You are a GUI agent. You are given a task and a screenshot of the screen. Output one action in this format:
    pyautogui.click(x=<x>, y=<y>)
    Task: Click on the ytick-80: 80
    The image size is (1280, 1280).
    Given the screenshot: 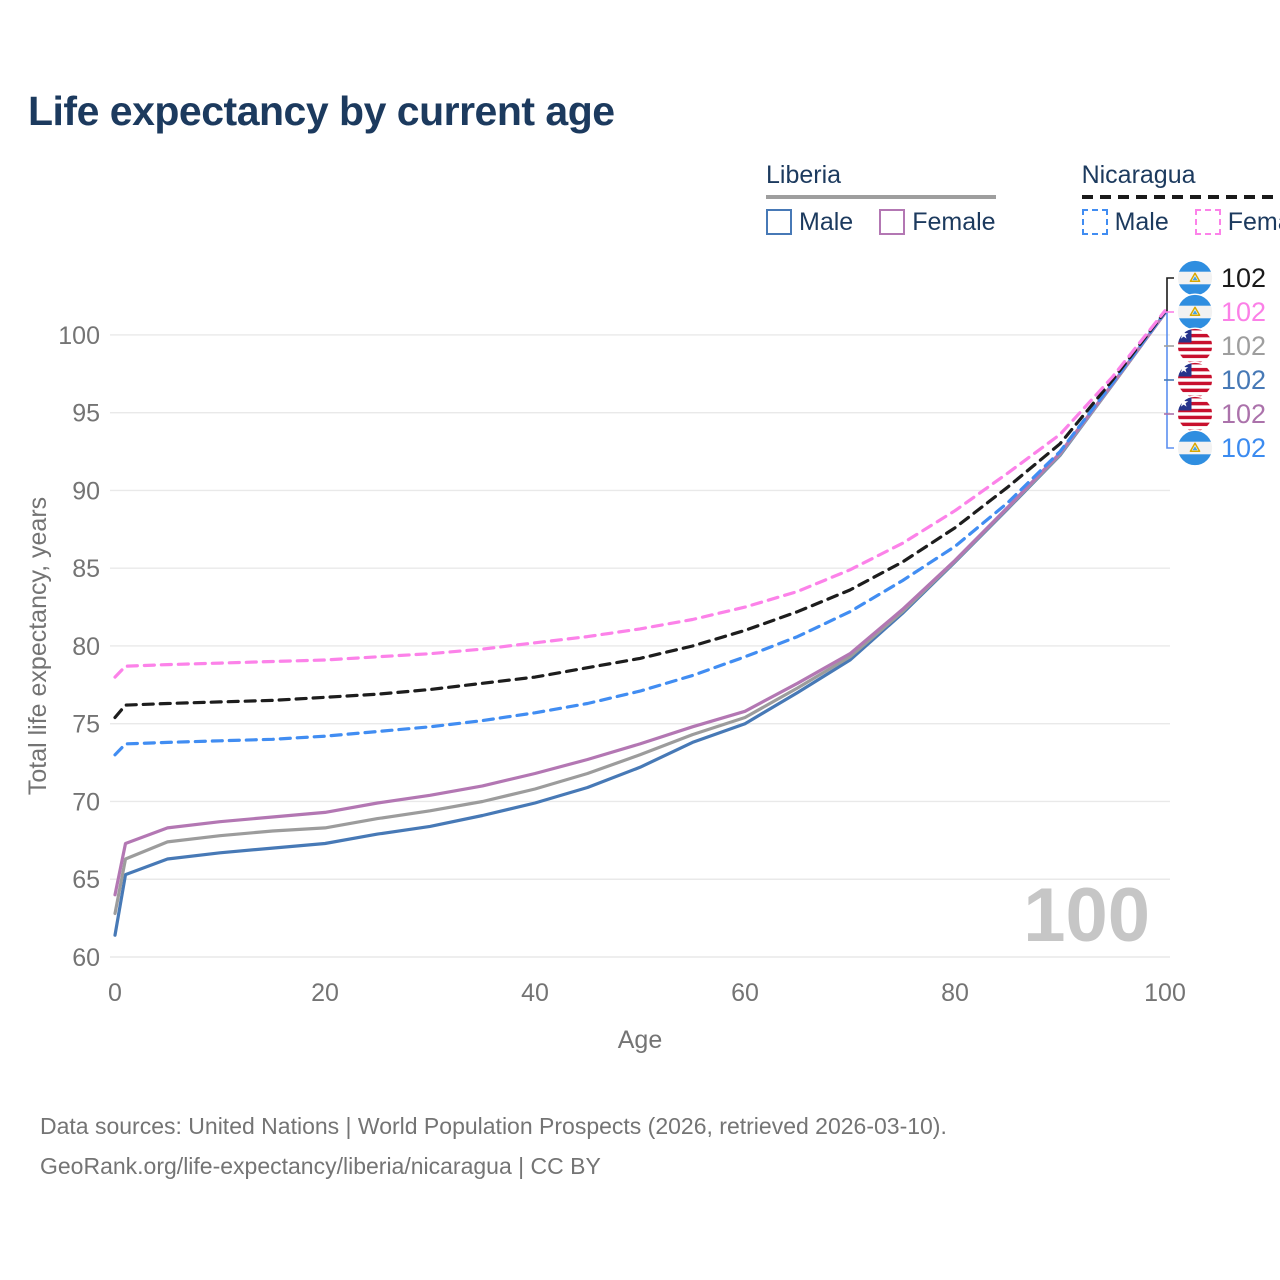 What is the action you would take?
    pyautogui.click(x=86, y=647)
    